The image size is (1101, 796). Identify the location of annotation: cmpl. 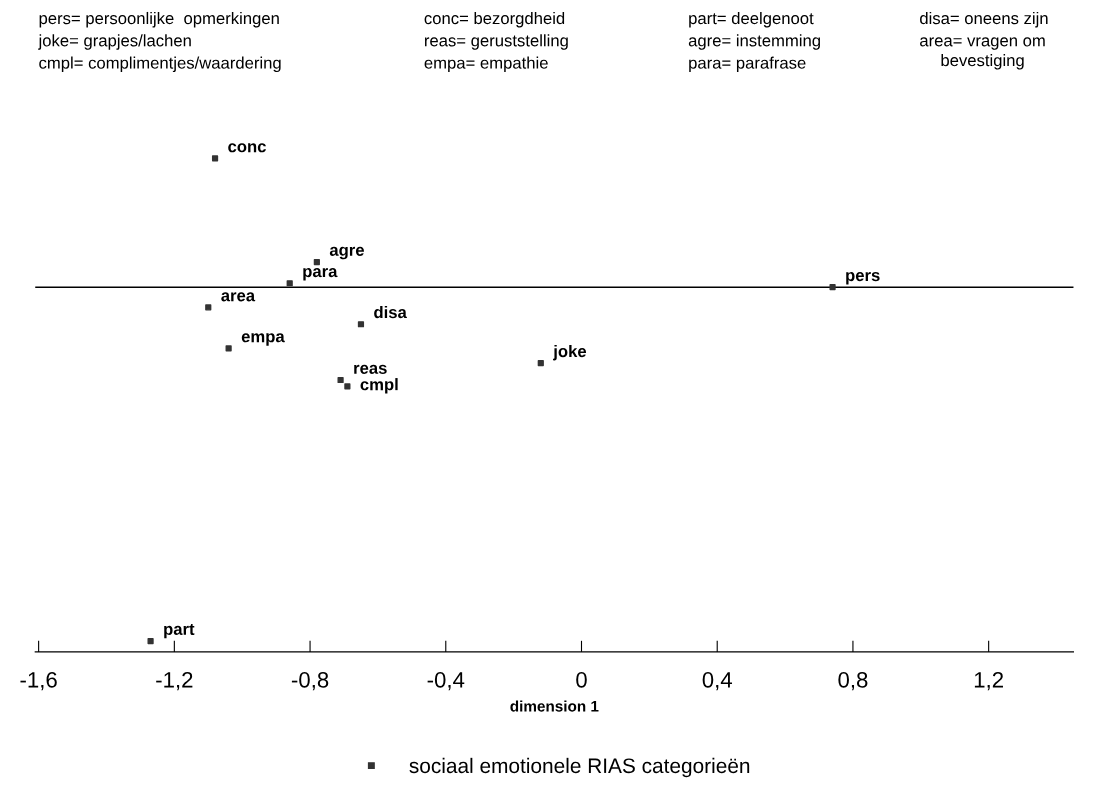
(379, 386).